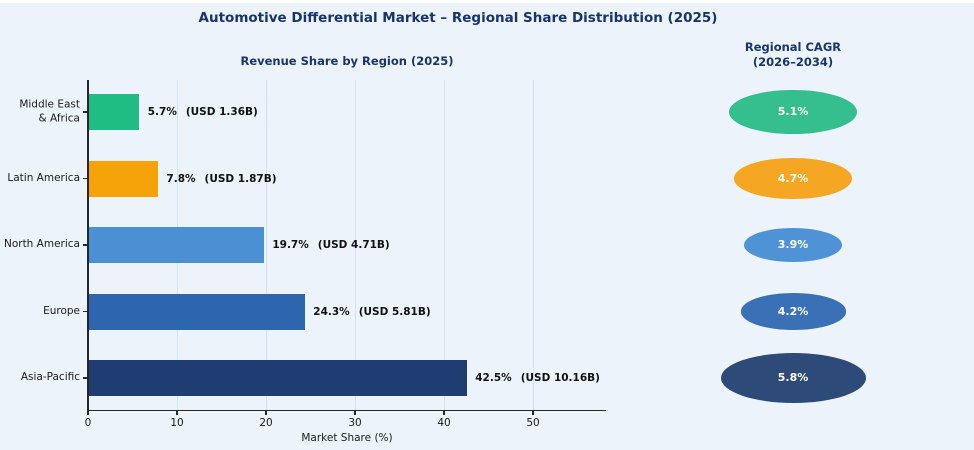  I want to click on cagr-panel-title-line1: Regional CAGR, so click(793, 47).